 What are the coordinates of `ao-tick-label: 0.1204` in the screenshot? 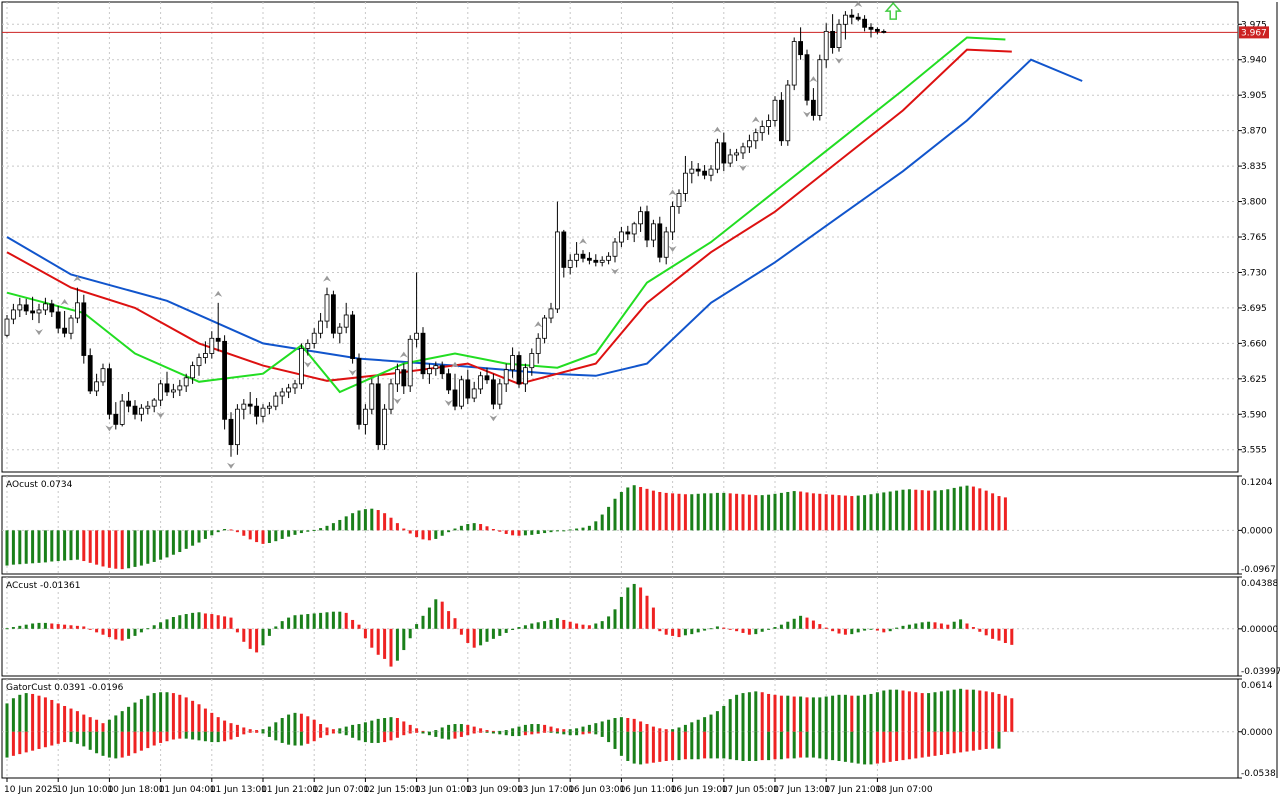 It's located at (1257, 483).